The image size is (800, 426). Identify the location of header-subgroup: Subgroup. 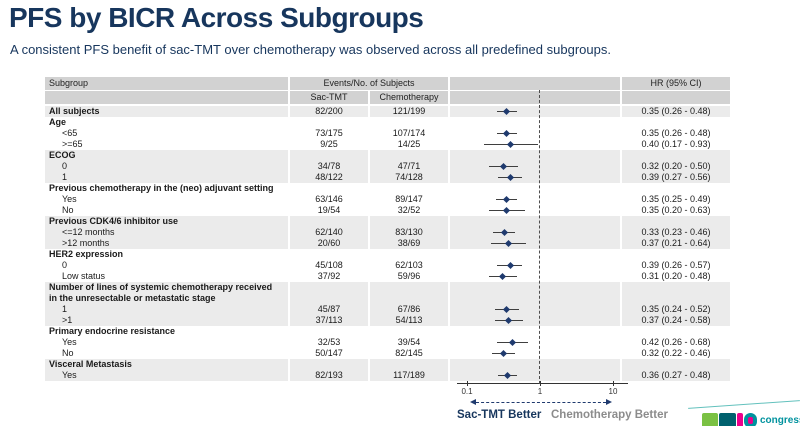
(166, 83).